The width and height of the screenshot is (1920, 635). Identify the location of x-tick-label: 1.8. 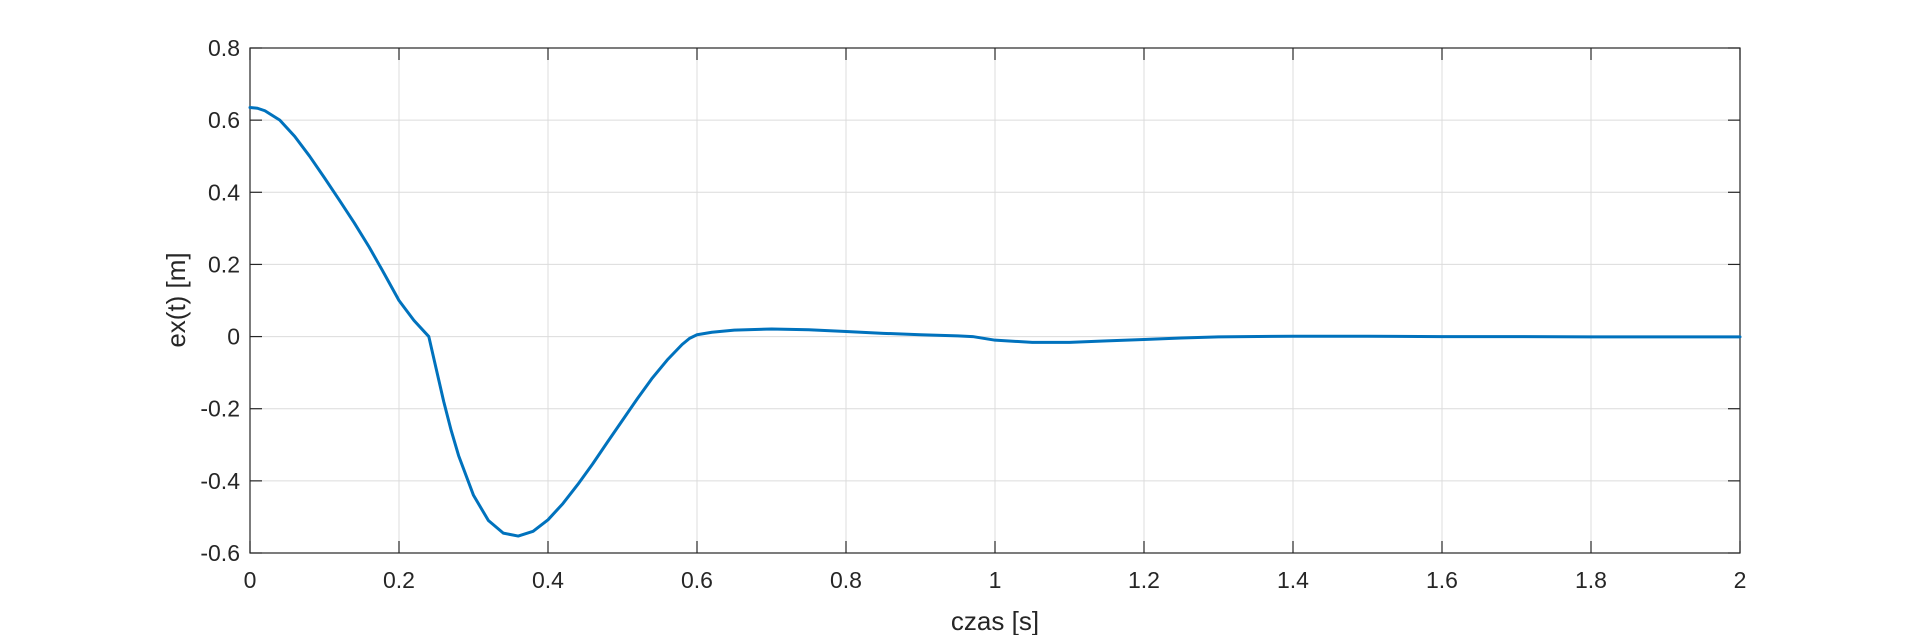
(1591, 580).